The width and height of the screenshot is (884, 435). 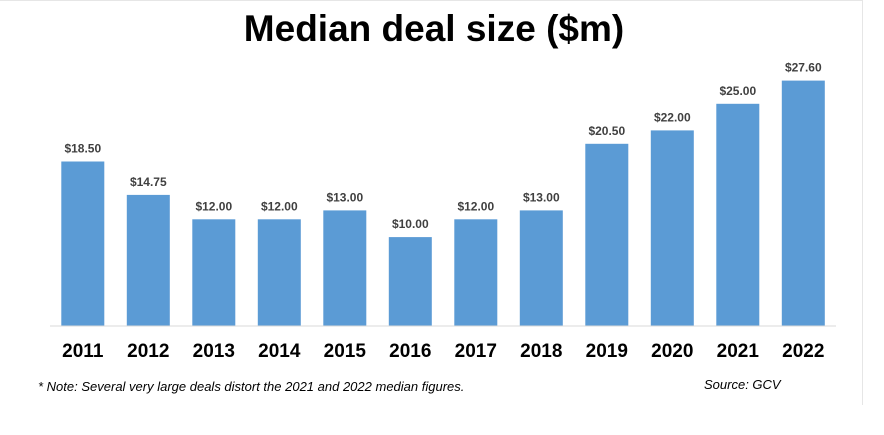 What do you see at coordinates (279, 206) in the screenshot?
I see `data-label-2014: $12.00` at bounding box center [279, 206].